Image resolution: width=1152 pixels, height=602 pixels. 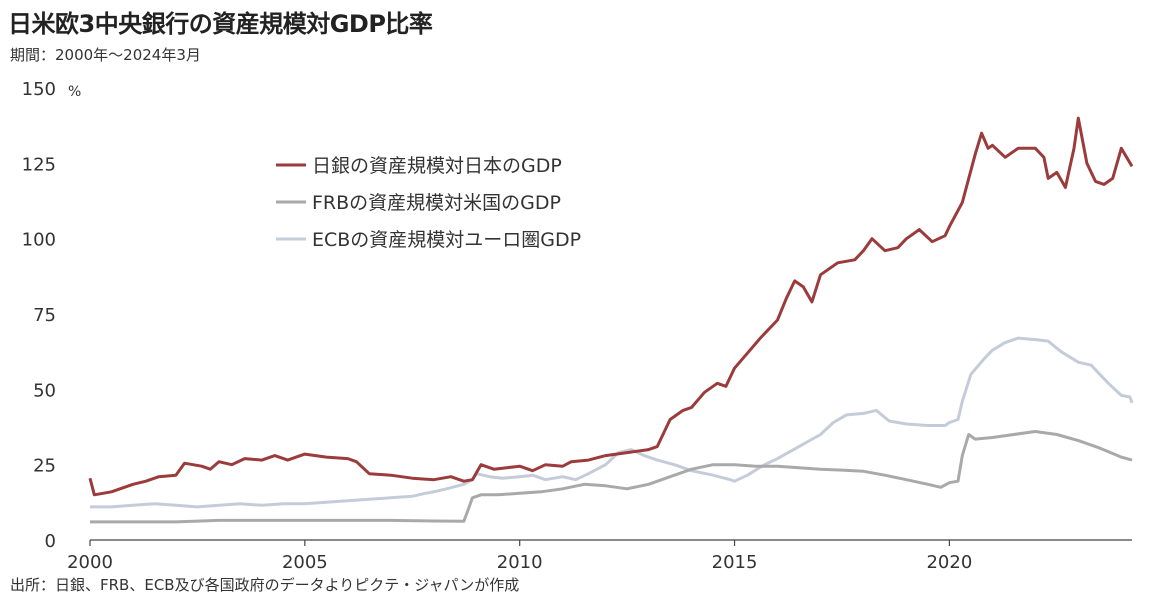 What do you see at coordinates (436, 203) in the screenshot?
I see `legend-label-1: FRBの資産規模対米国のGDP` at bounding box center [436, 203].